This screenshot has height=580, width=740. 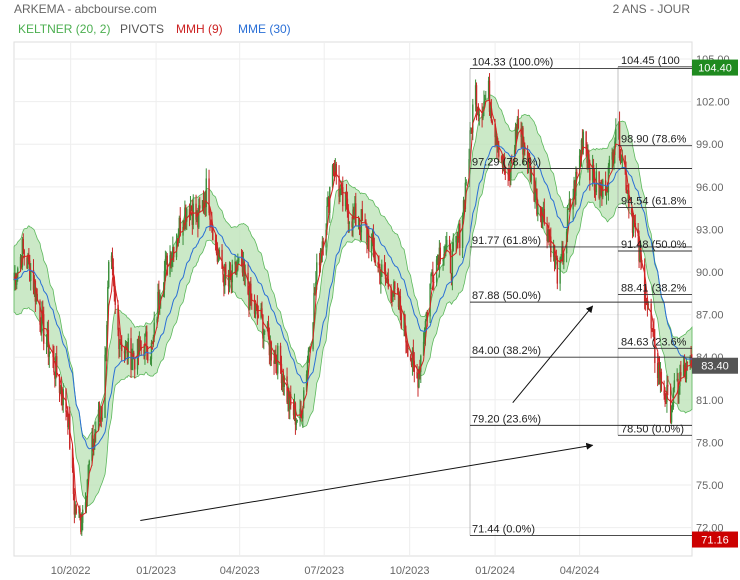 What do you see at coordinates (710, 401) in the screenshot?
I see `y-tick-label: 81.00` at bounding box center [710, 401].